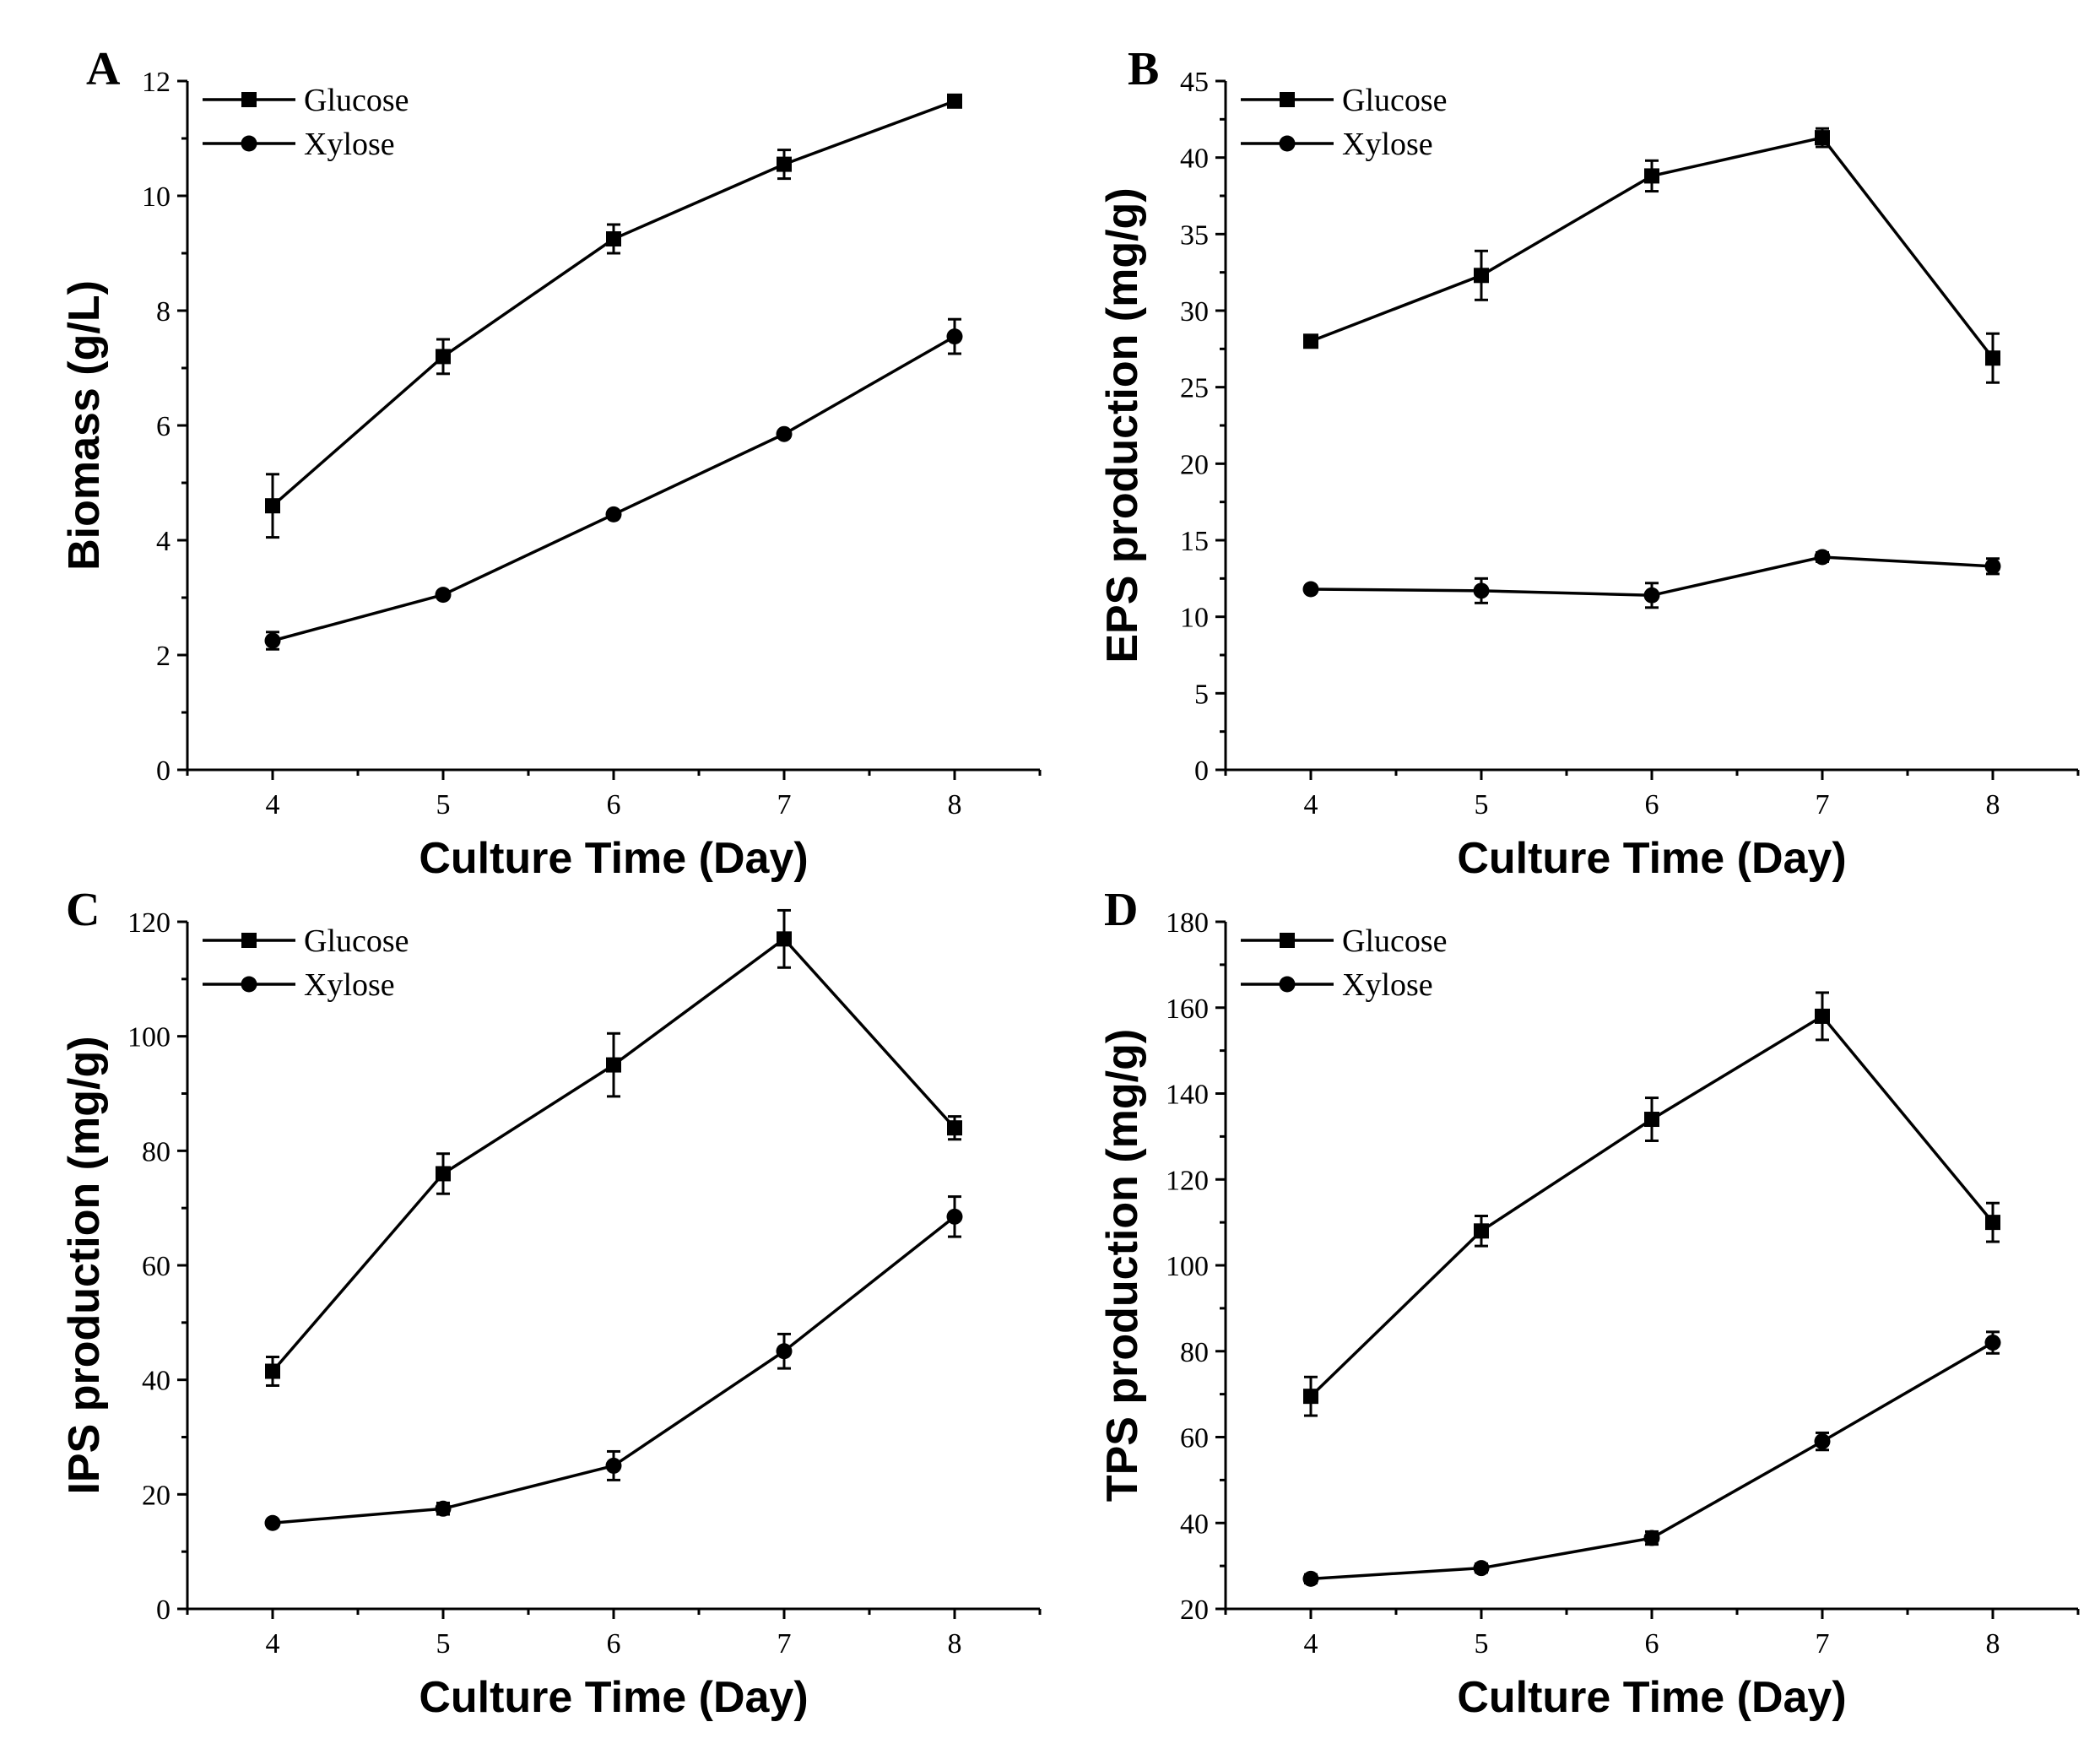 The height and width of the screenshot is (1749, 2100). What do you see at coordinates (1194, 82) in the screenshot?
I see `y-tick-label: 45` at bounding box center [1194, 82].